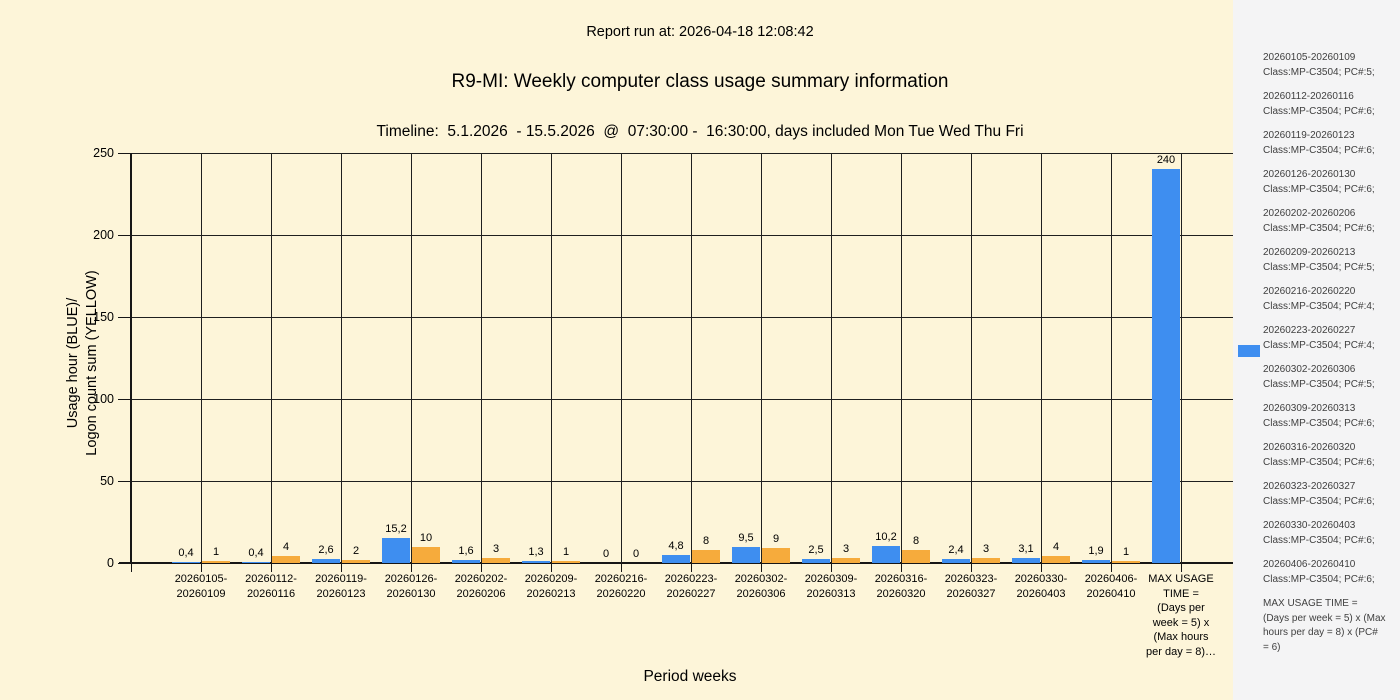 This screenshot has height=700, width=1400. What do you see at coordinates (73, 363) in the screenshot?
I see `y-axis-title-line1: Usage hour (BLUE)/` at bounding box center [73, 363].